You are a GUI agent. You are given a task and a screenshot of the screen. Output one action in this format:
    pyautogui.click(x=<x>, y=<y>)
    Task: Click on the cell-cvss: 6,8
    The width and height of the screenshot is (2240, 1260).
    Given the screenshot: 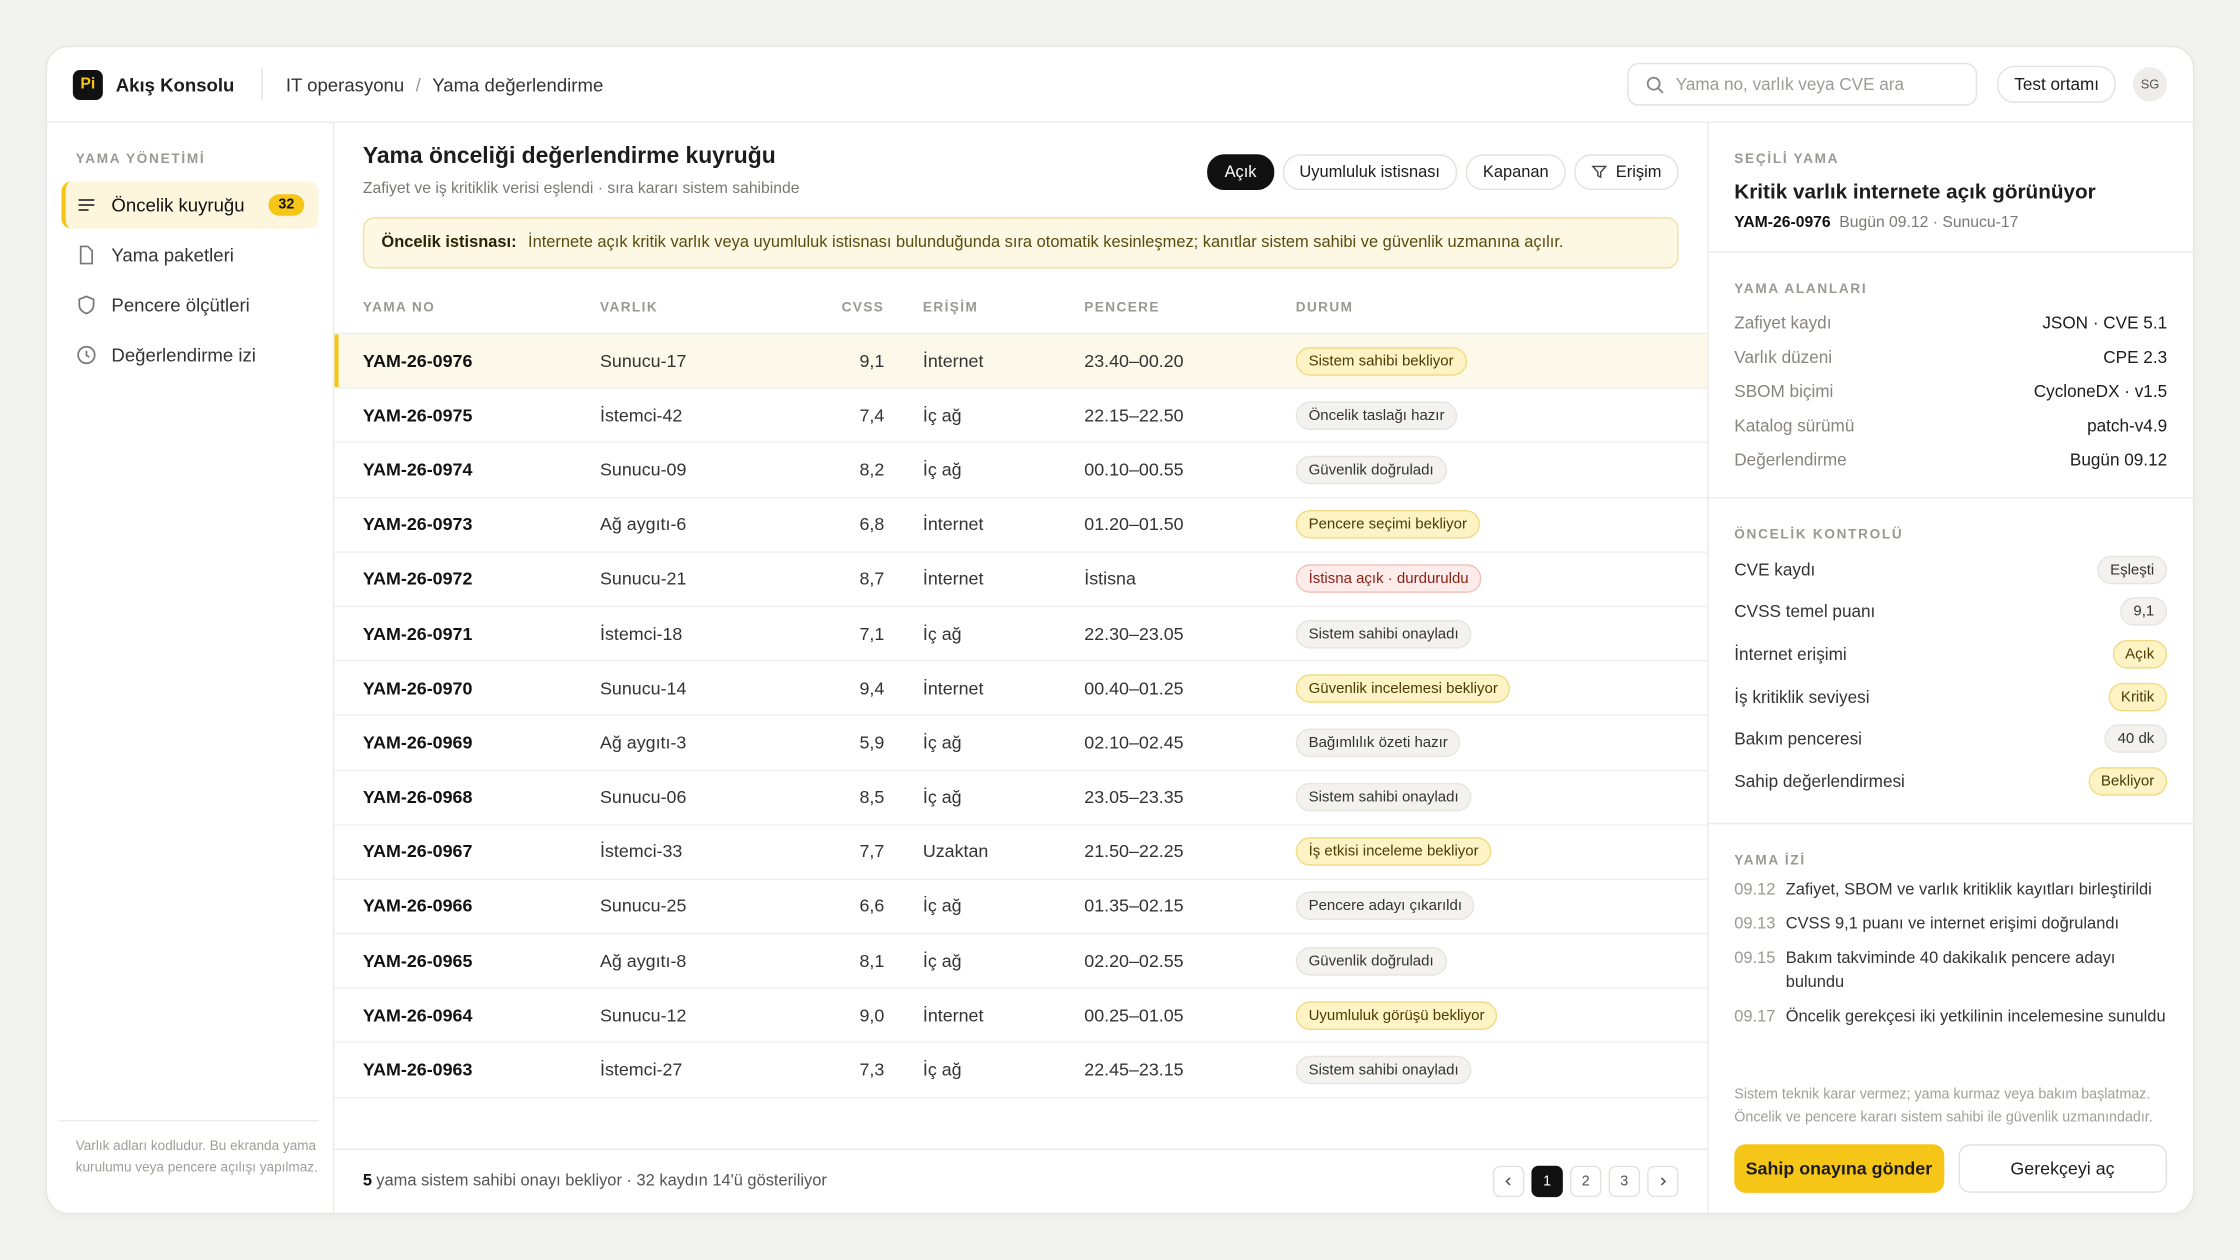 What is the action you would take?
    pyautogui.click(x=872, y=524)
    